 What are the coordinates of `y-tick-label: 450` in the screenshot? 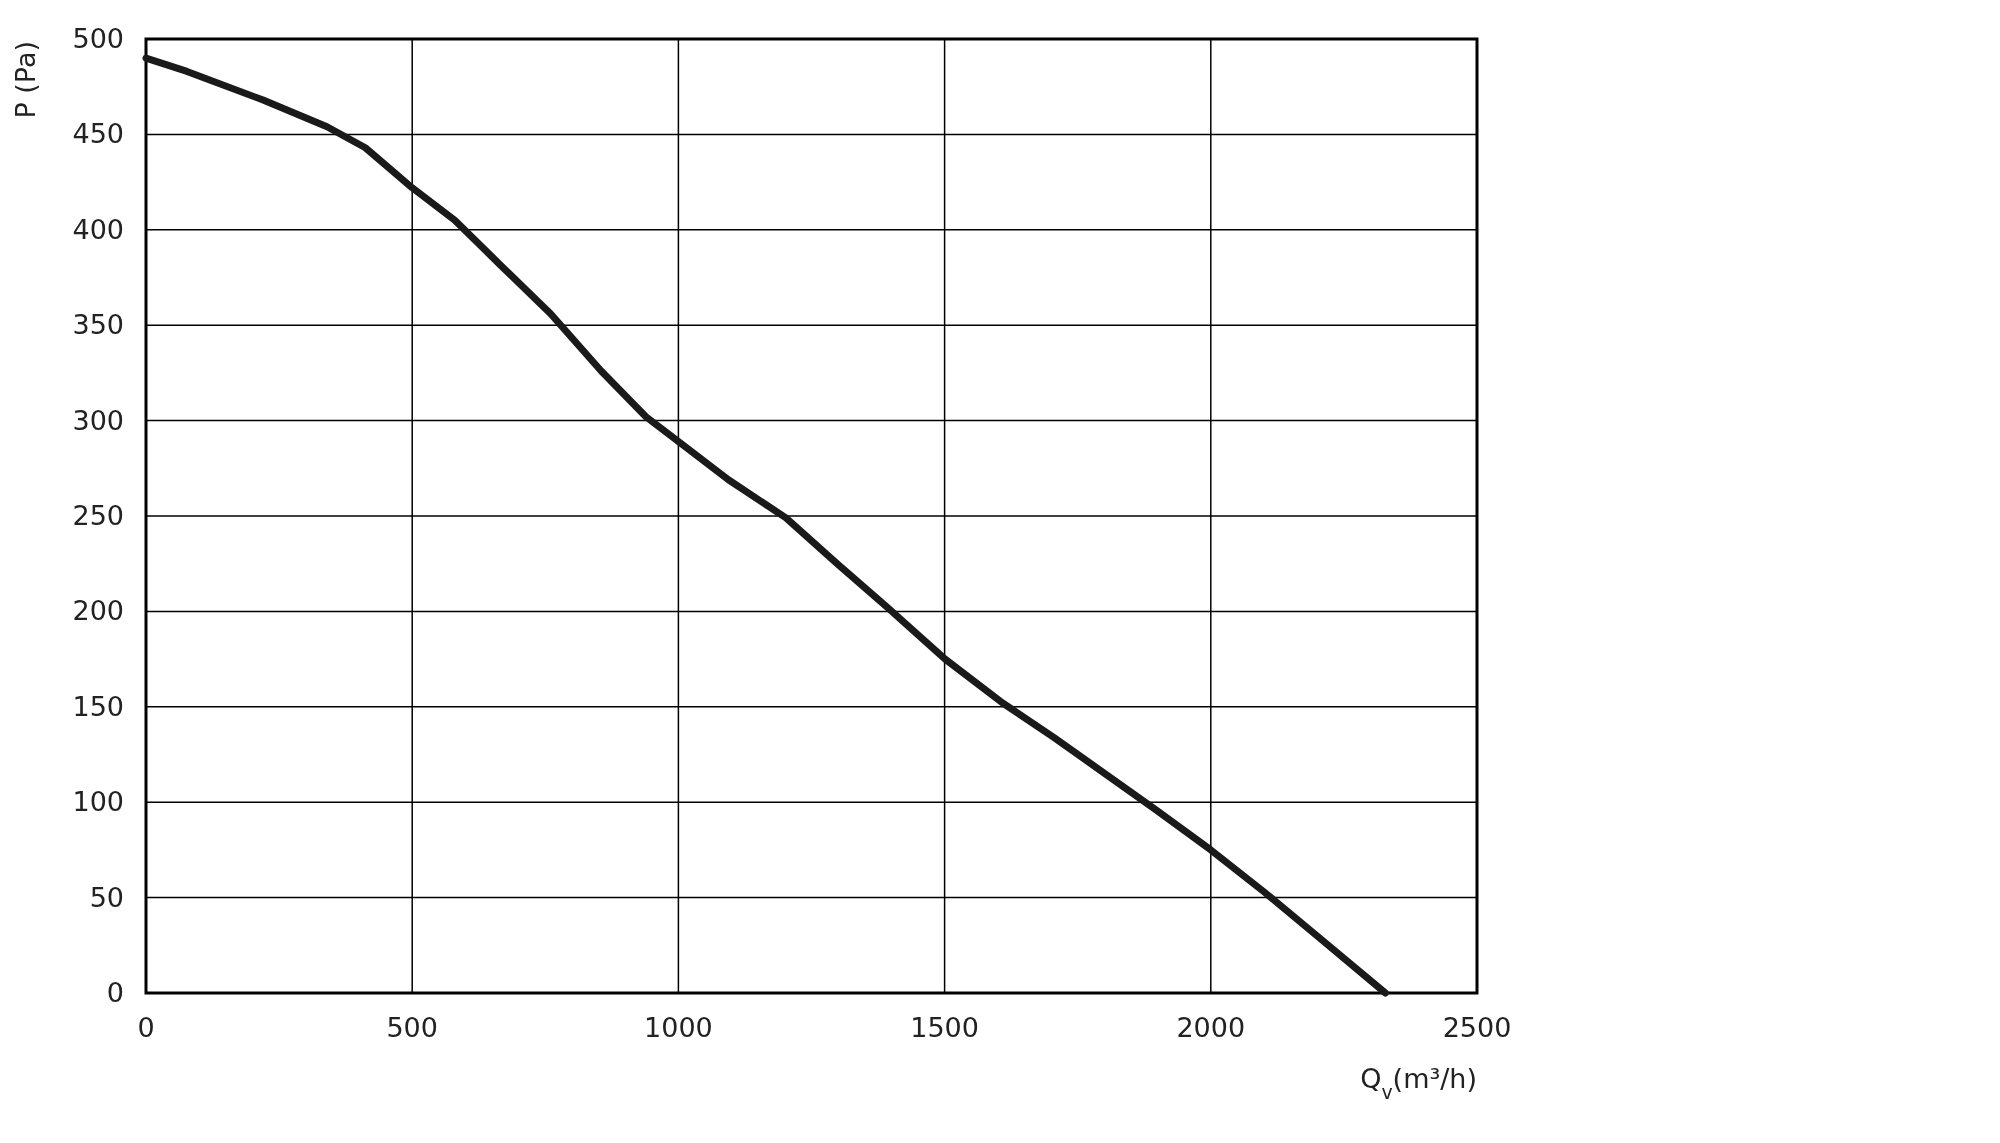 It's located at (98, 134).